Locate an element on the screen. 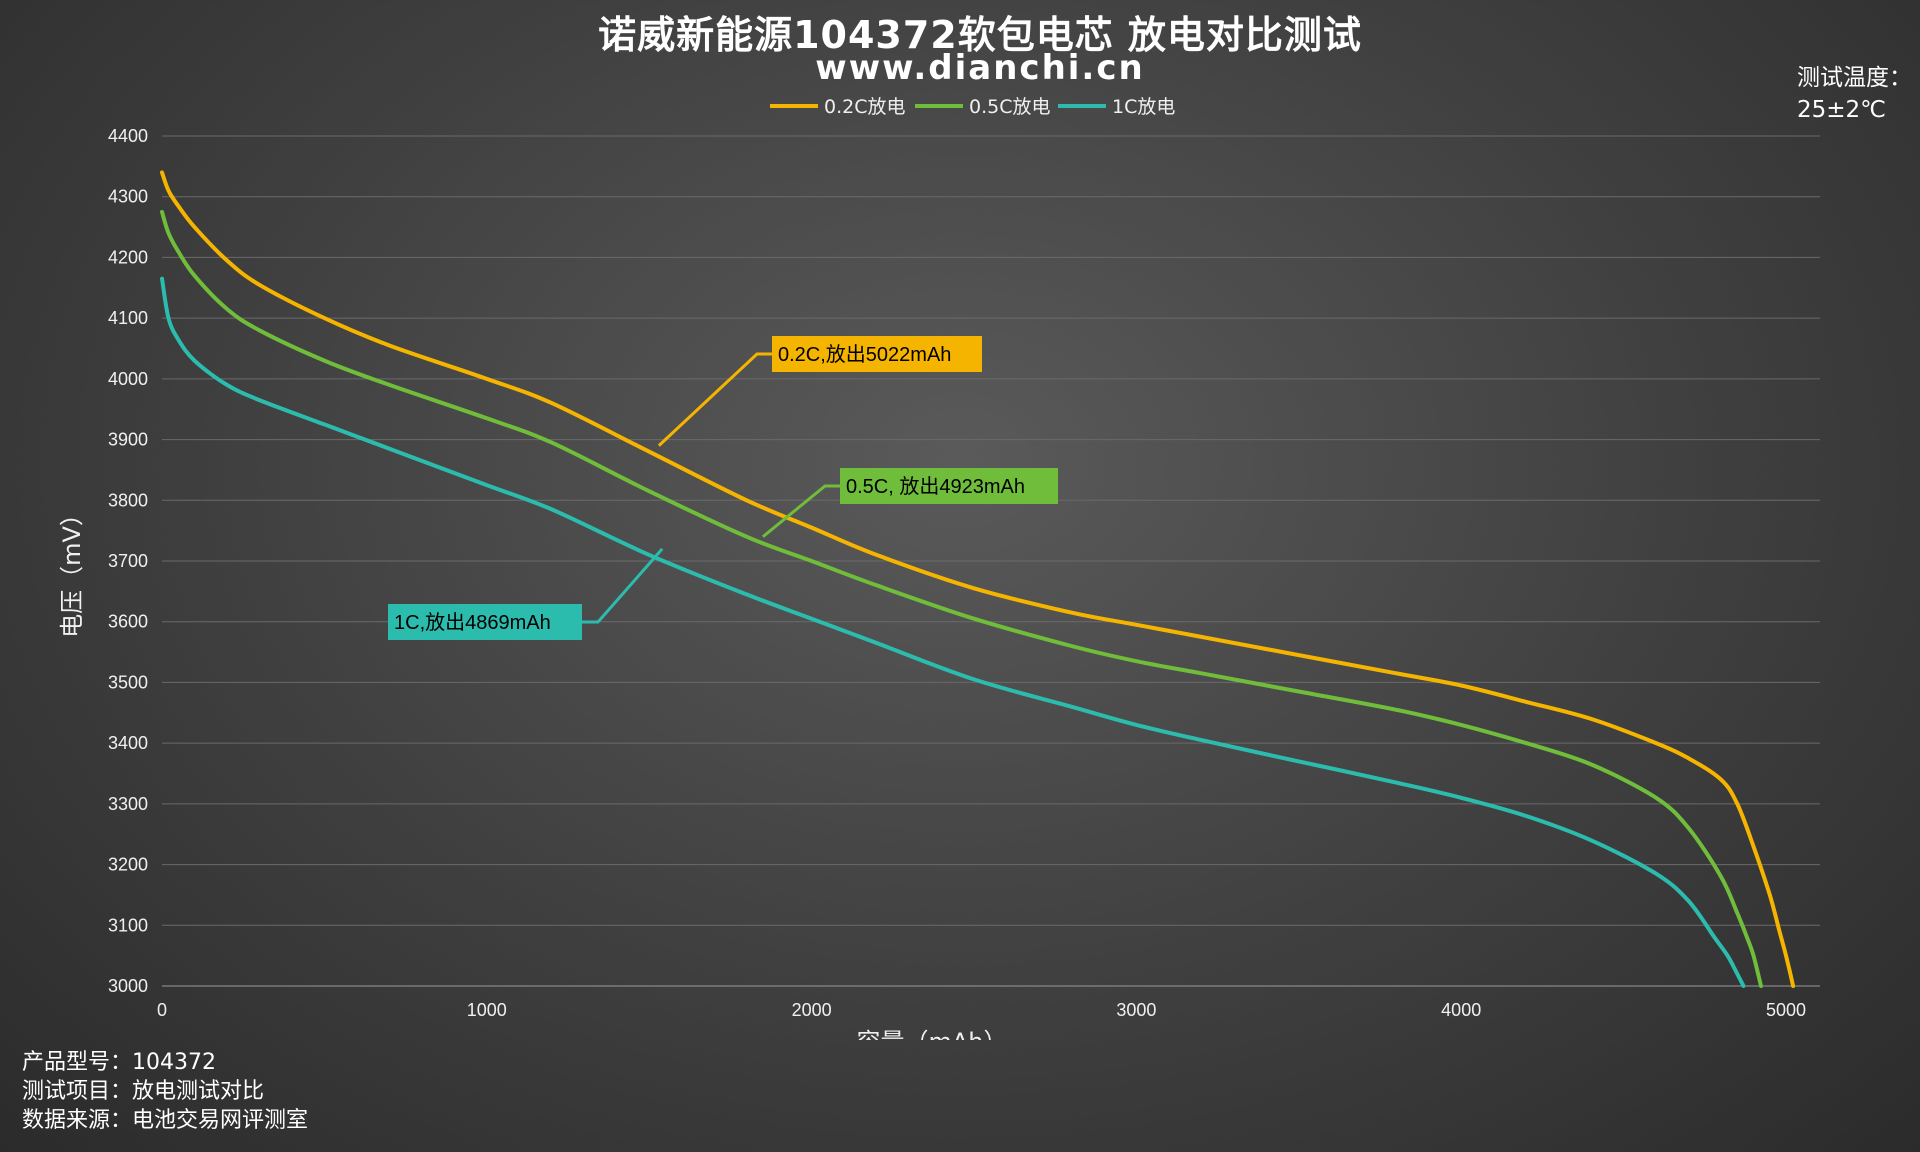 This screenshot has height=1152, width=1920. chart-title: 诺威新能源104372软包电芯 放电对比测试 is located at coordinates (980, 35).